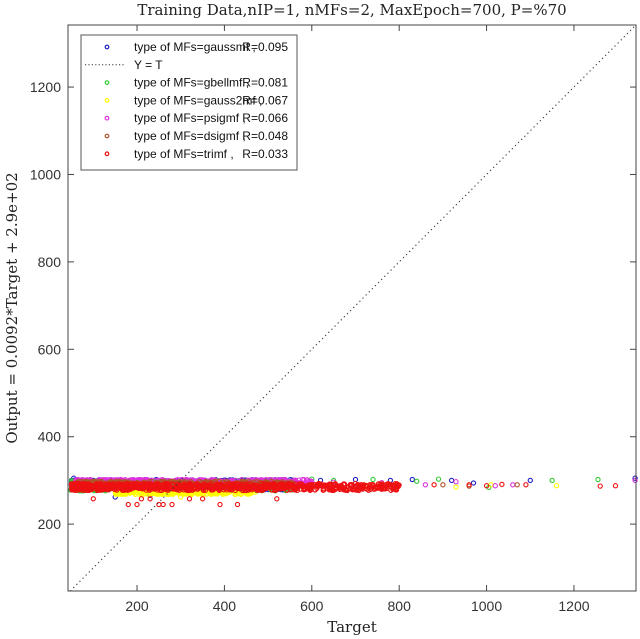 This screenshot has height=639, width=640. What do you see at coordinates (351, 627) in the screenshot?
I see `x-axis-label: Target` at bounding box center [351, 627].